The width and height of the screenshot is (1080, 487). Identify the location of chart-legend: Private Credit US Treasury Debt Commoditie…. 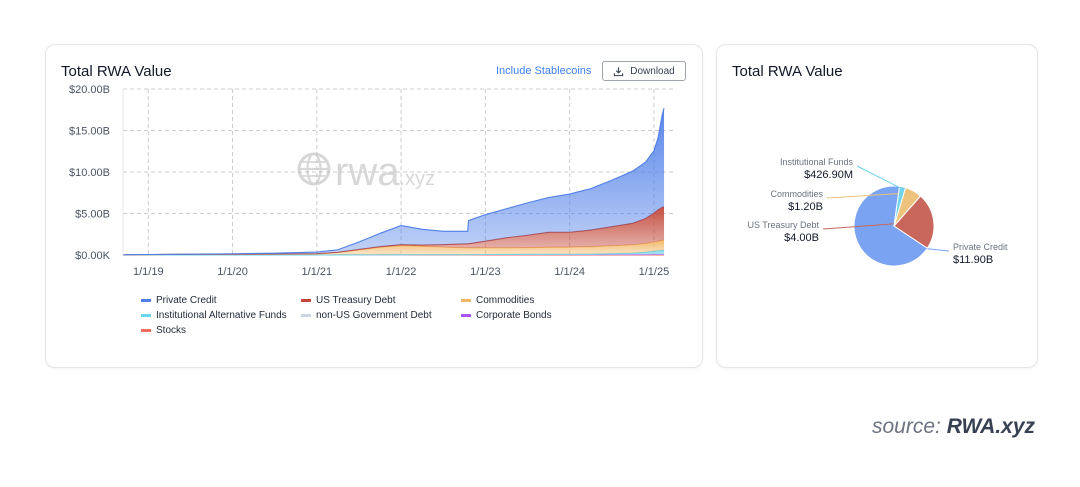
(391, 315).